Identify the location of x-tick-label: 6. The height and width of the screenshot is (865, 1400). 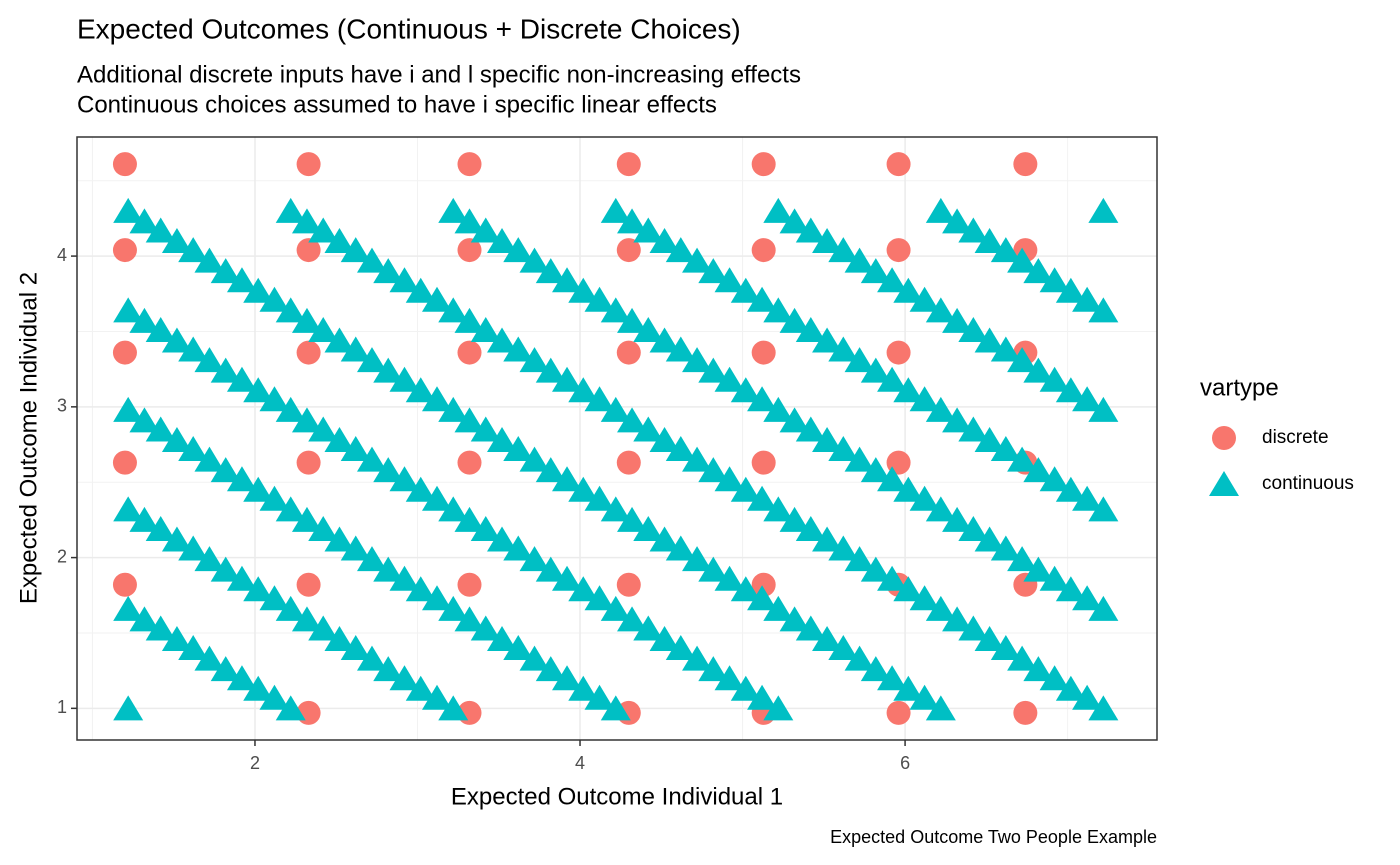
(905, 763).